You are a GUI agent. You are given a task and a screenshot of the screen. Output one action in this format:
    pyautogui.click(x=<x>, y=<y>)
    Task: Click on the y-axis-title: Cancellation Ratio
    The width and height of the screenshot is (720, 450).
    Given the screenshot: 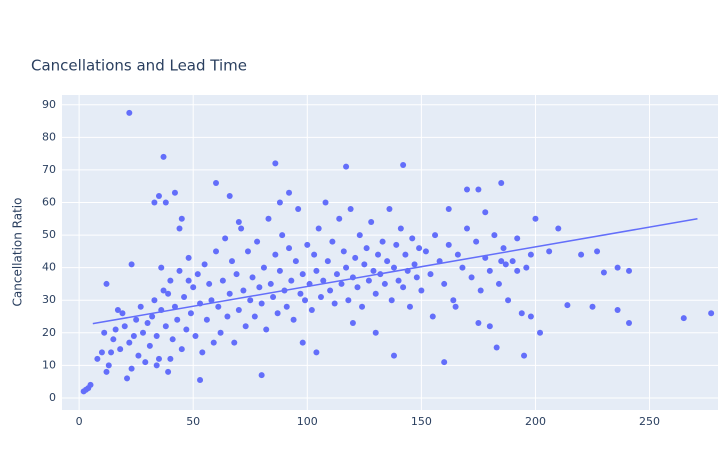 What is the action you would take?
    pyautogui.click(x=18, y=252)
    